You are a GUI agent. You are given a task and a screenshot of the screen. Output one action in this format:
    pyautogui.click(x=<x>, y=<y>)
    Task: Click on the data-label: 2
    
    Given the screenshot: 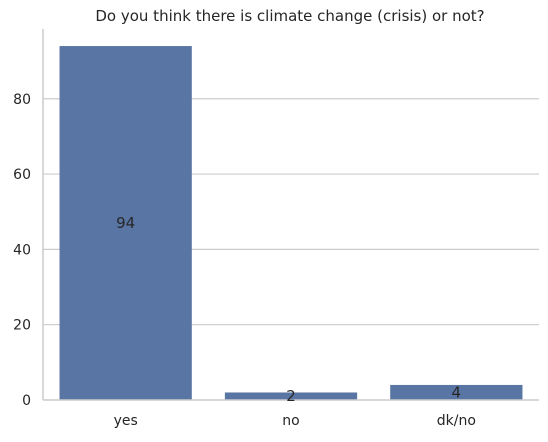 What is the action you would take?
    pyautogui.click(x=291, y=396)
    